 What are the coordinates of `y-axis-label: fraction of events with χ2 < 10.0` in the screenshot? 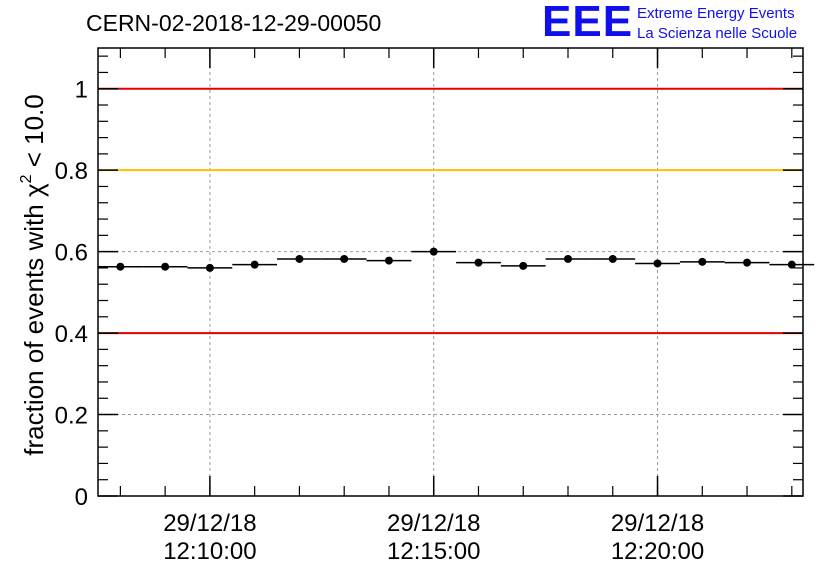 It's located at (33, 274).